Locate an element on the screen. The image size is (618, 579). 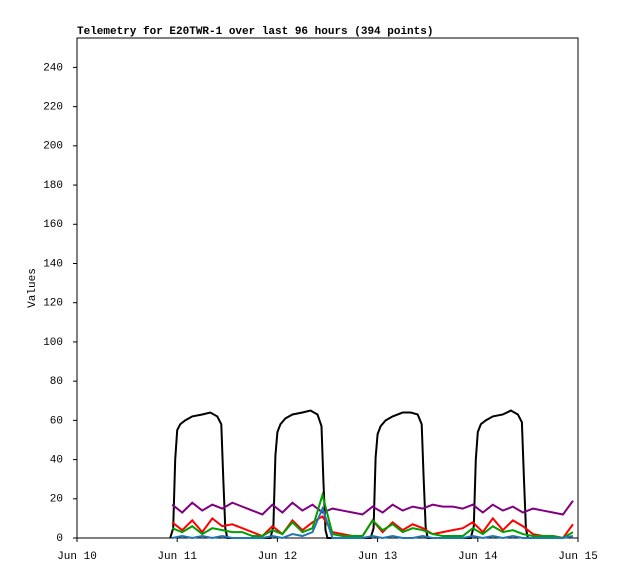
x-tick-label: Jun 10 is located at coordinates (77, 557).